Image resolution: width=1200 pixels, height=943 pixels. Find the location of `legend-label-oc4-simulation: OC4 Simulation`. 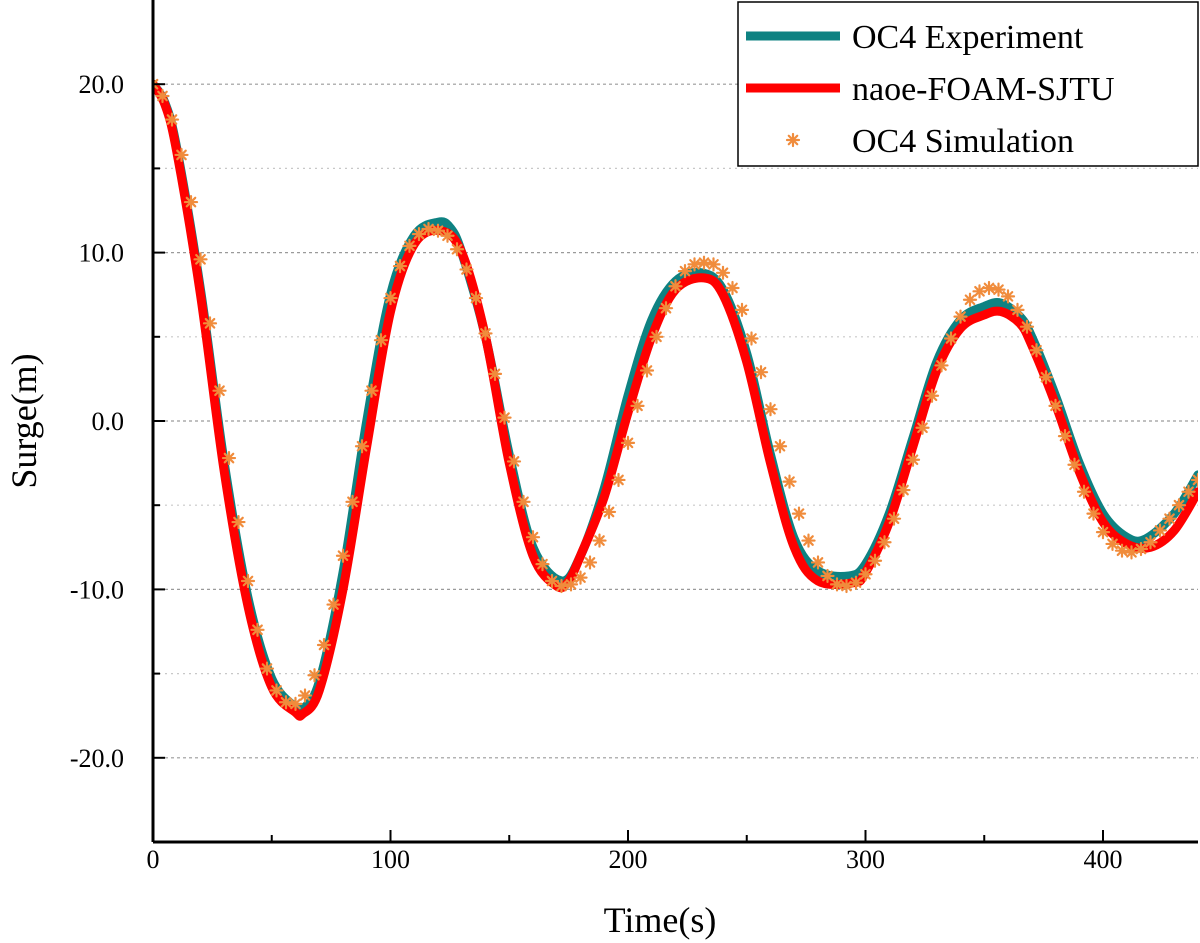

legend-label-oc4-simulation: OC4 Simulation is located at coordinates (963, 141).